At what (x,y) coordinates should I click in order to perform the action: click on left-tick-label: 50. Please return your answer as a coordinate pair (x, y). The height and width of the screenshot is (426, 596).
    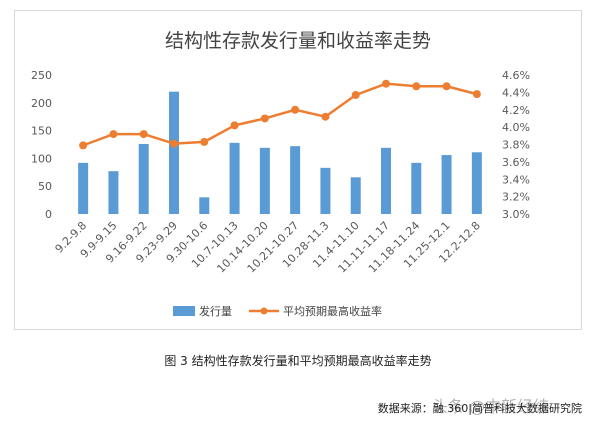
    Looking at the image, I should click on (45, 186).